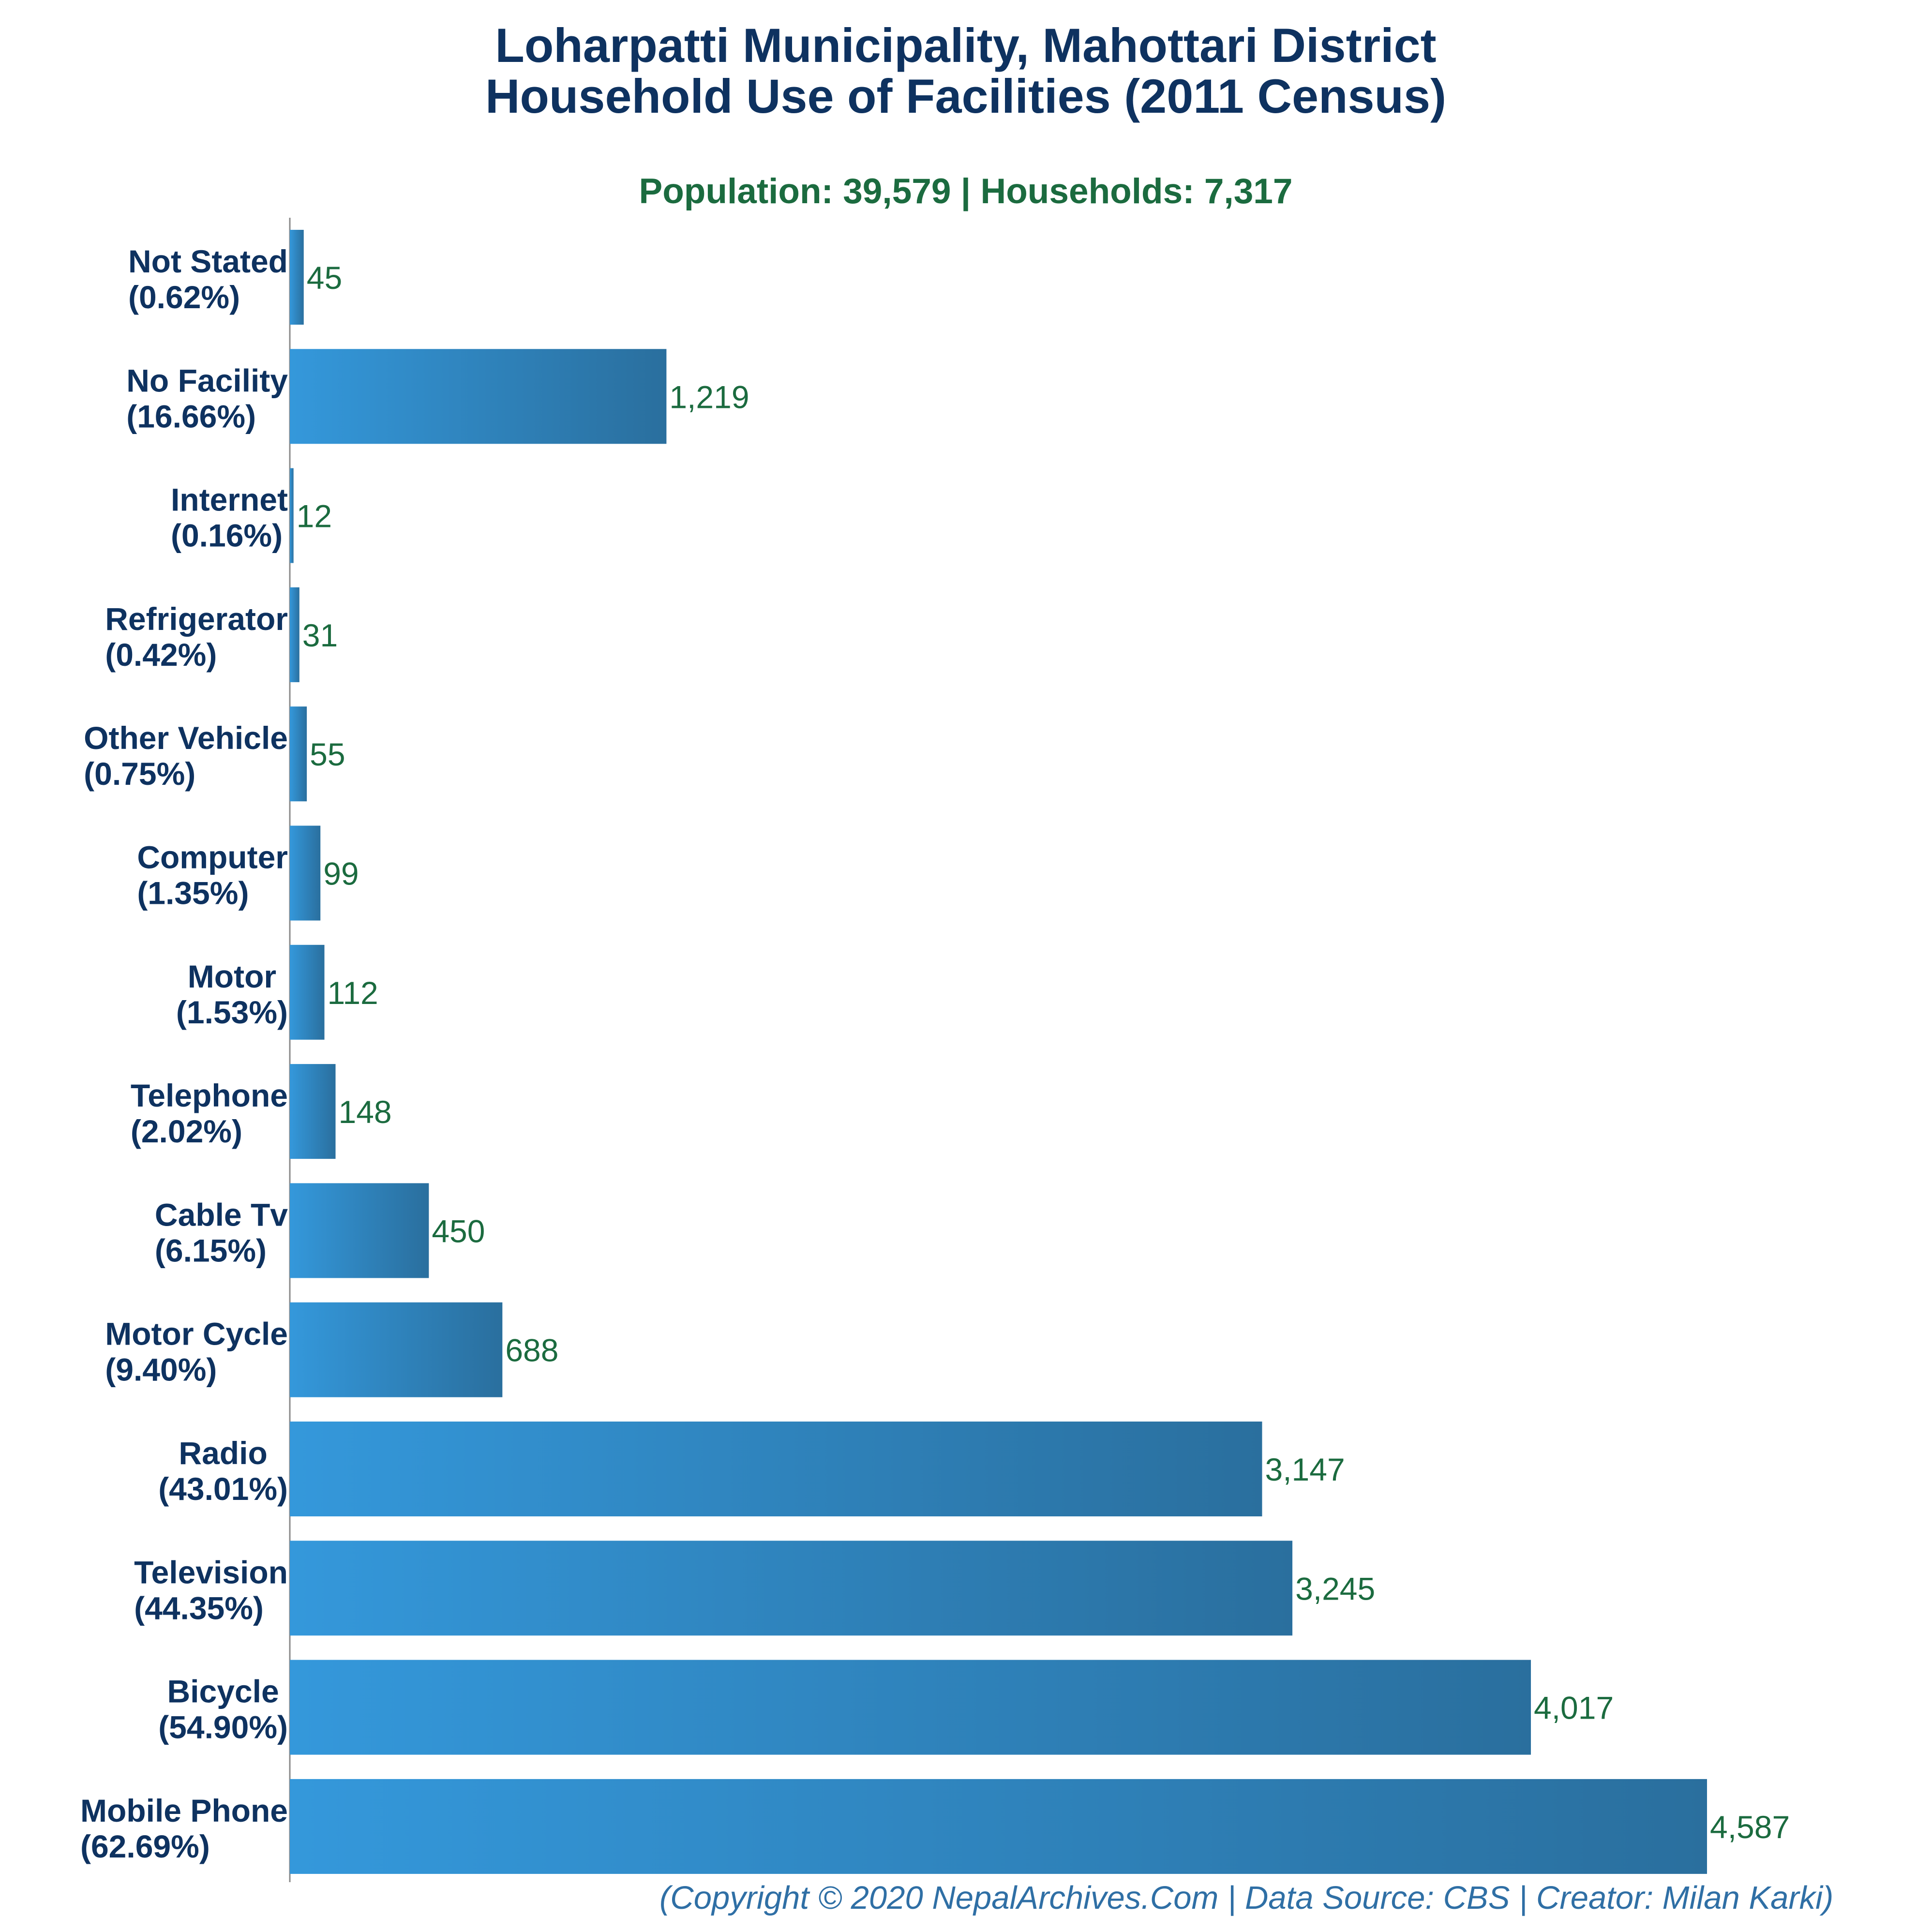 This screenshot has width=1932, height=1932. Describe the element at coordinates (229, 500) in the screenshot. I see `category-label-internet: Internet` at that location.